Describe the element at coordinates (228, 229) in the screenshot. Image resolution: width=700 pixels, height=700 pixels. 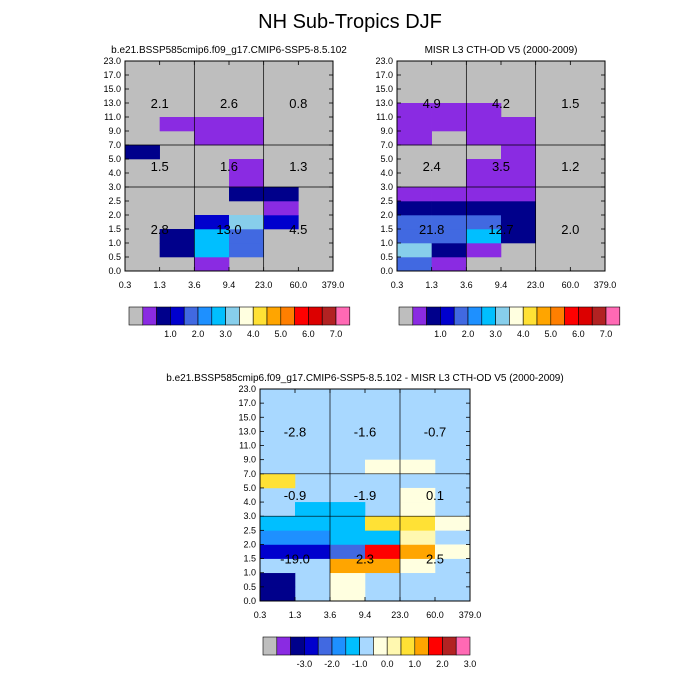
I see `group-value-label: 13.0` at that location.